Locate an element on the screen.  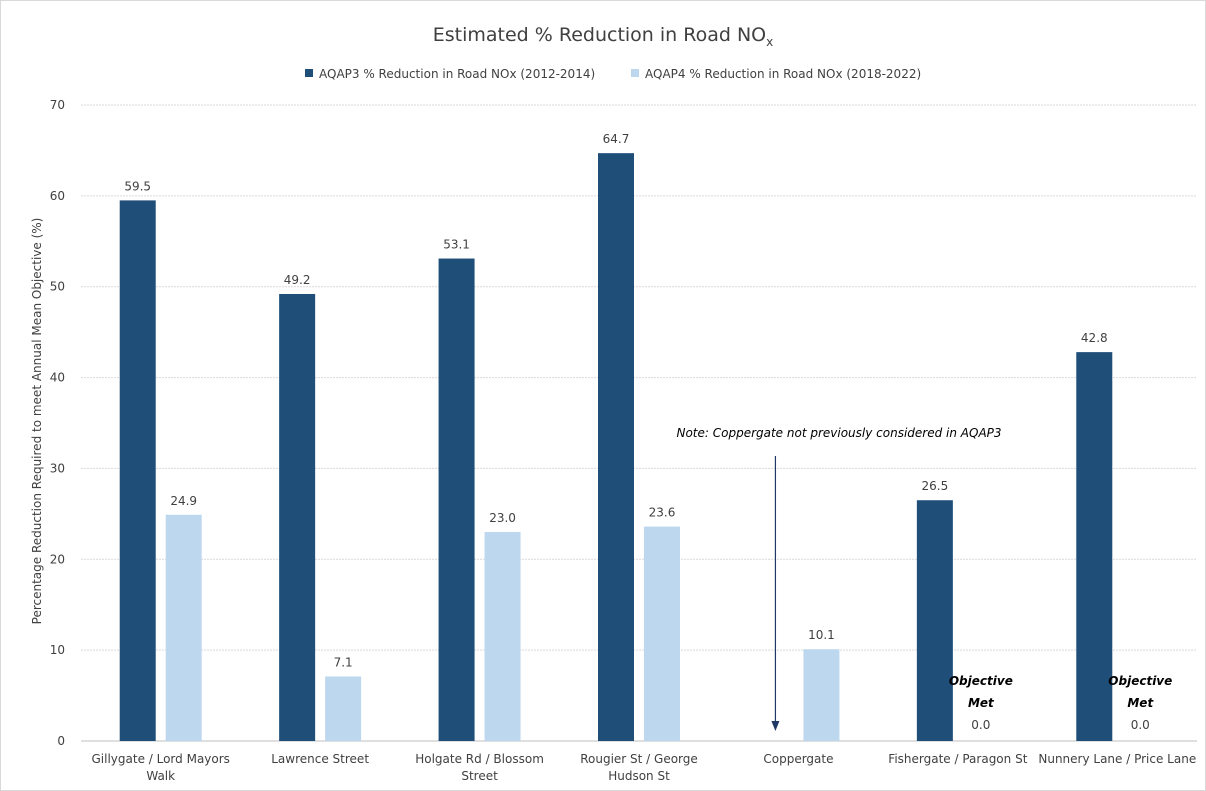
y-tick-label: 40 is located at coordinates (57, 378).